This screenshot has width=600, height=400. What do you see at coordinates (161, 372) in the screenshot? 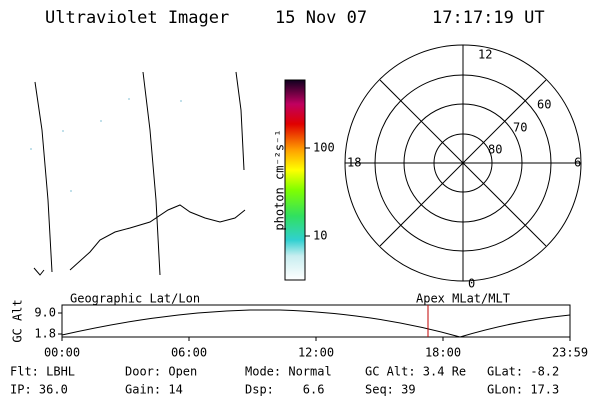
I see `info-field: Door: Open` at bounding box center [161, 372].